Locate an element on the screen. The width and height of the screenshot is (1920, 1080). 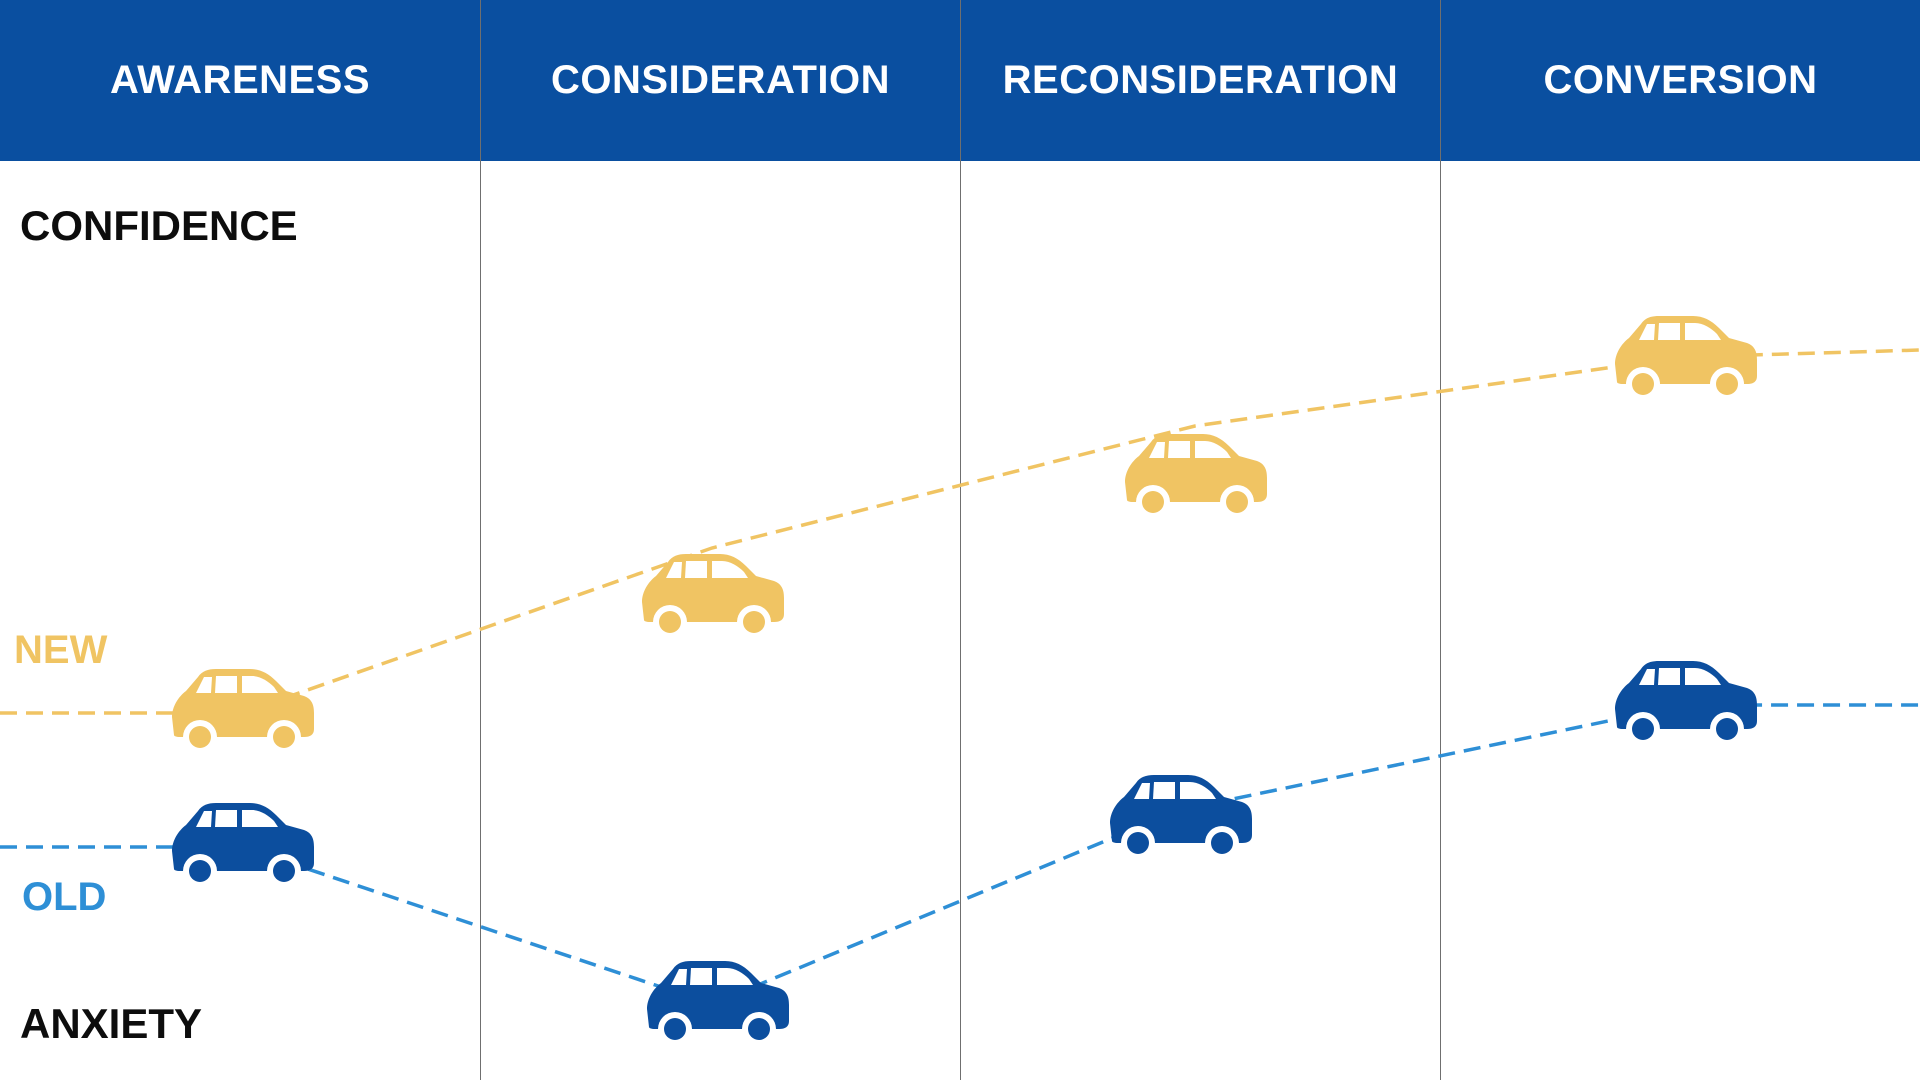
new-series-label: NEW is located at coordinates (61, 650).